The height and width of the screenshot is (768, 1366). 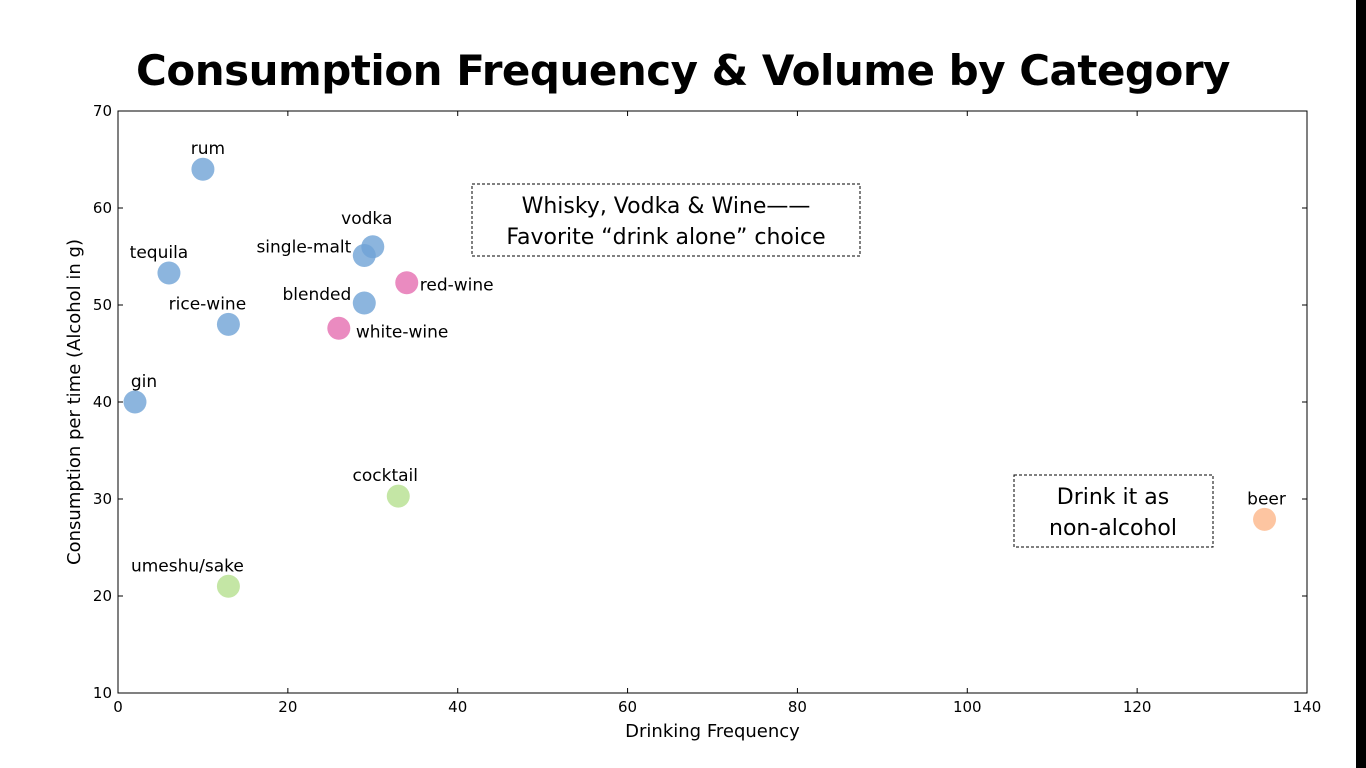 What do you see at coordinates (102, 111) in the screenshot?
I see `y-tick-label: 70` at bounding box center [102, 111].